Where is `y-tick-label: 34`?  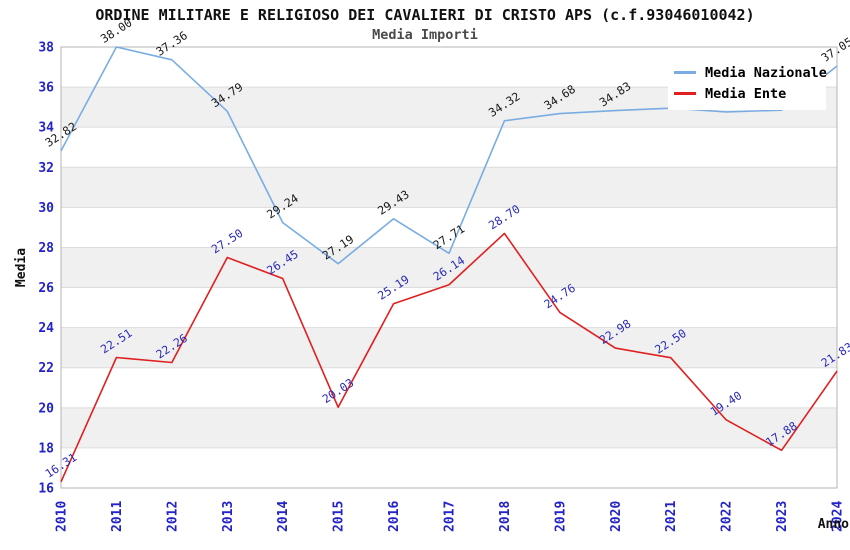
y-tick-label: 34 is located at coordinates (46, 128).